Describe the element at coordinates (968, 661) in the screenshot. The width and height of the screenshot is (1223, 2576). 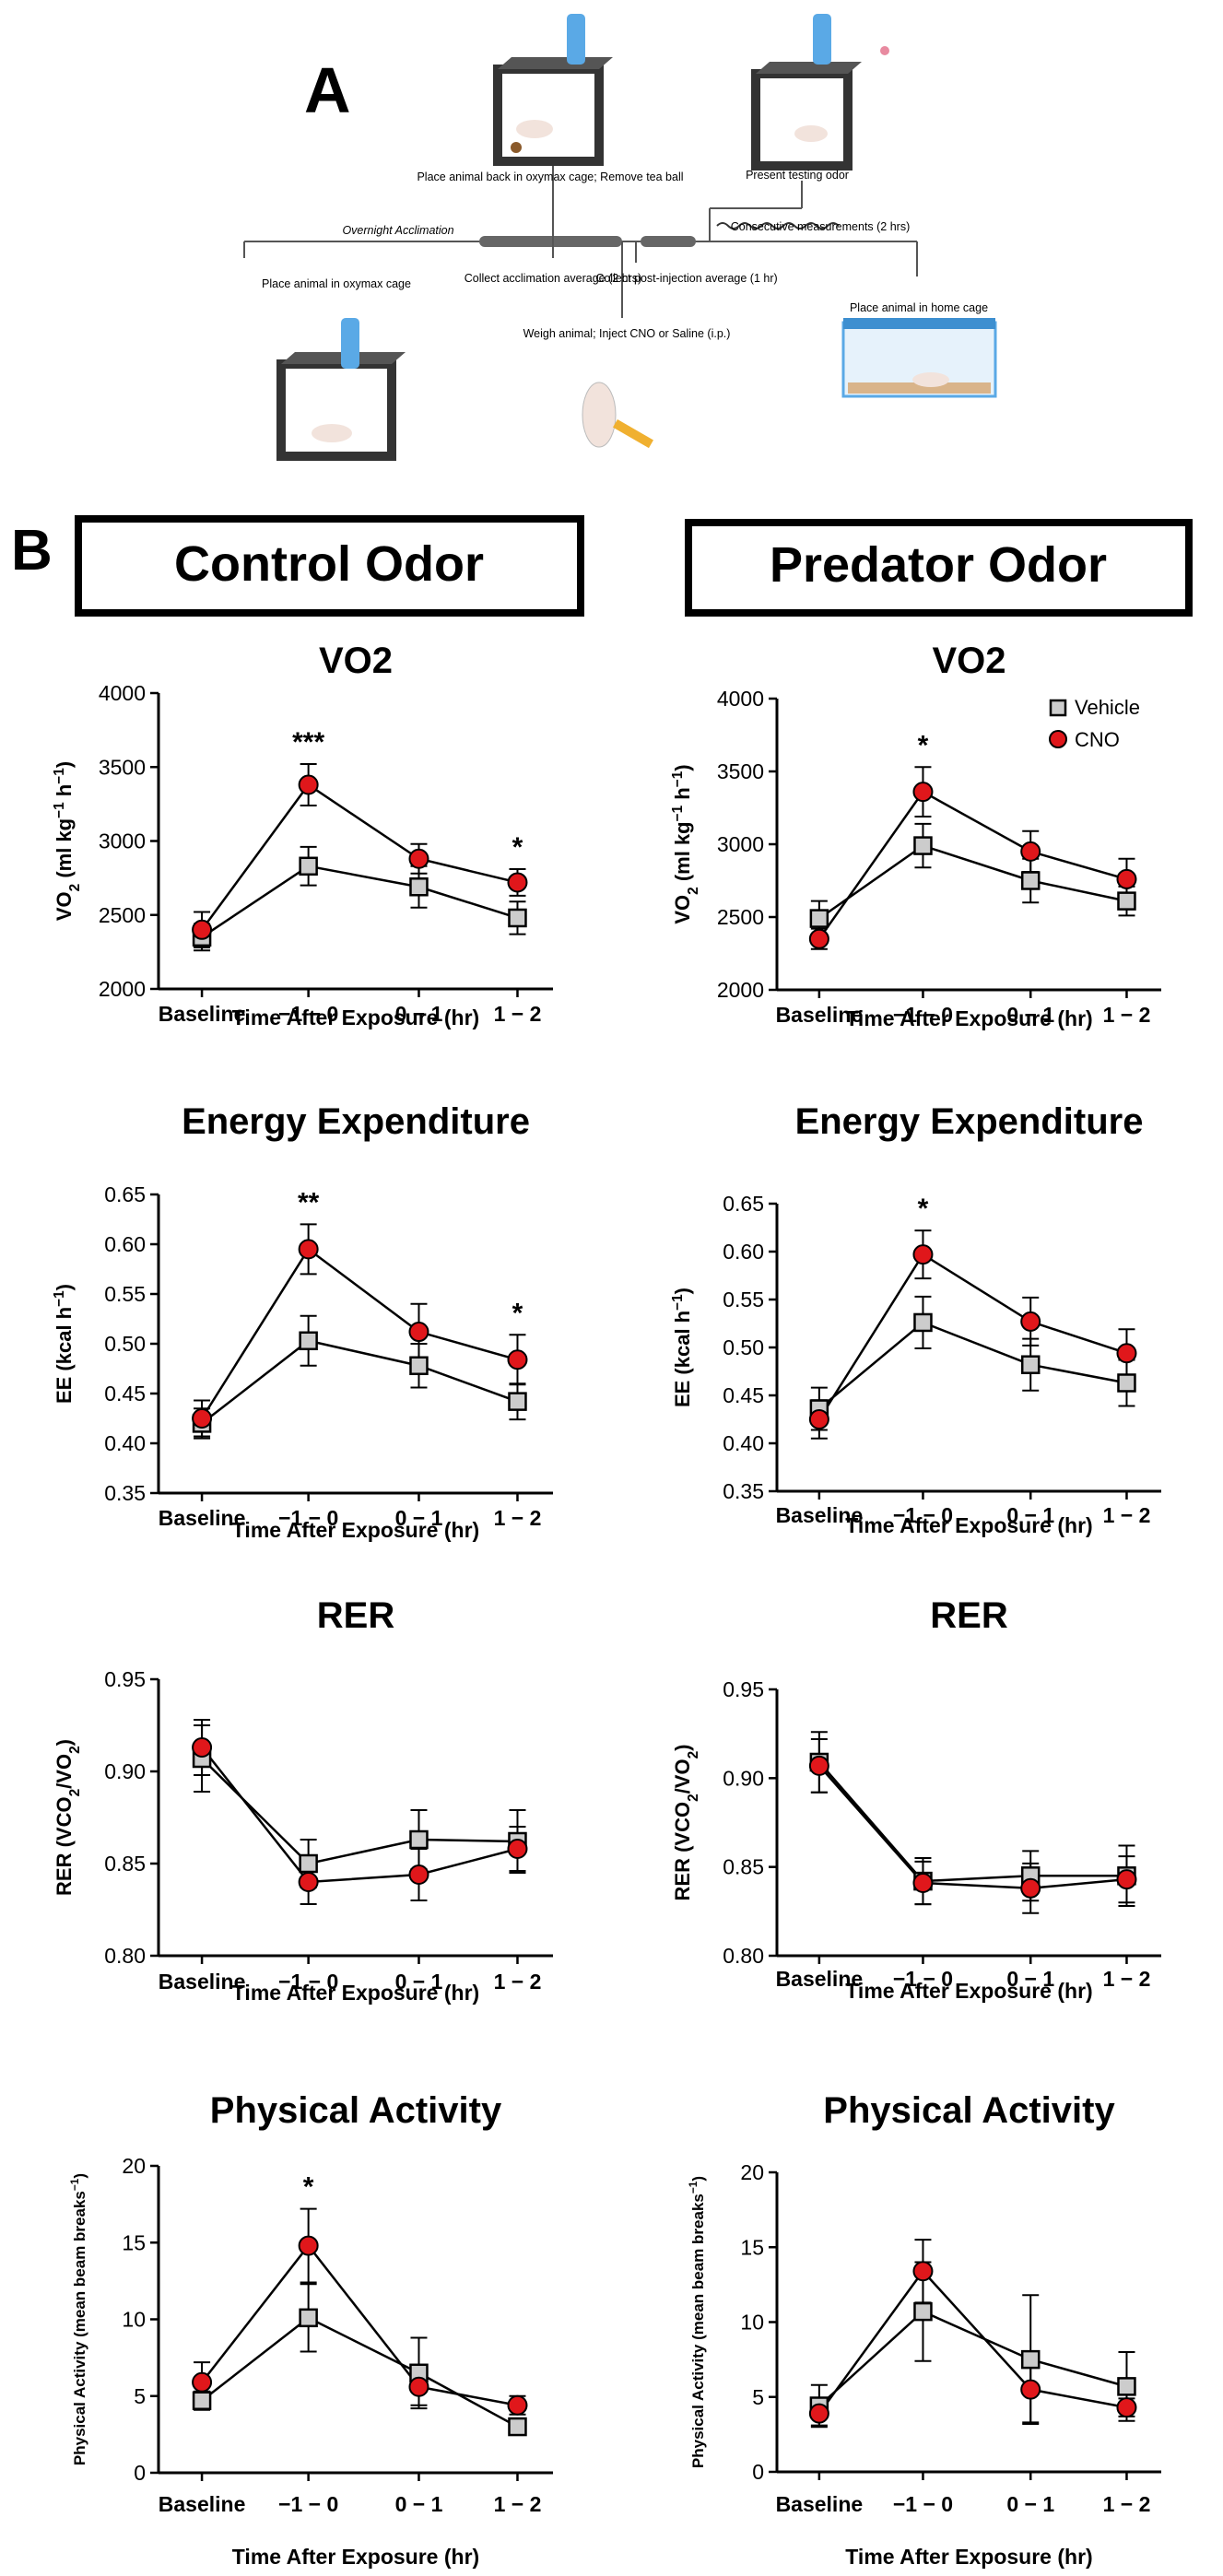
I see `chart-title: VO2` at that location.